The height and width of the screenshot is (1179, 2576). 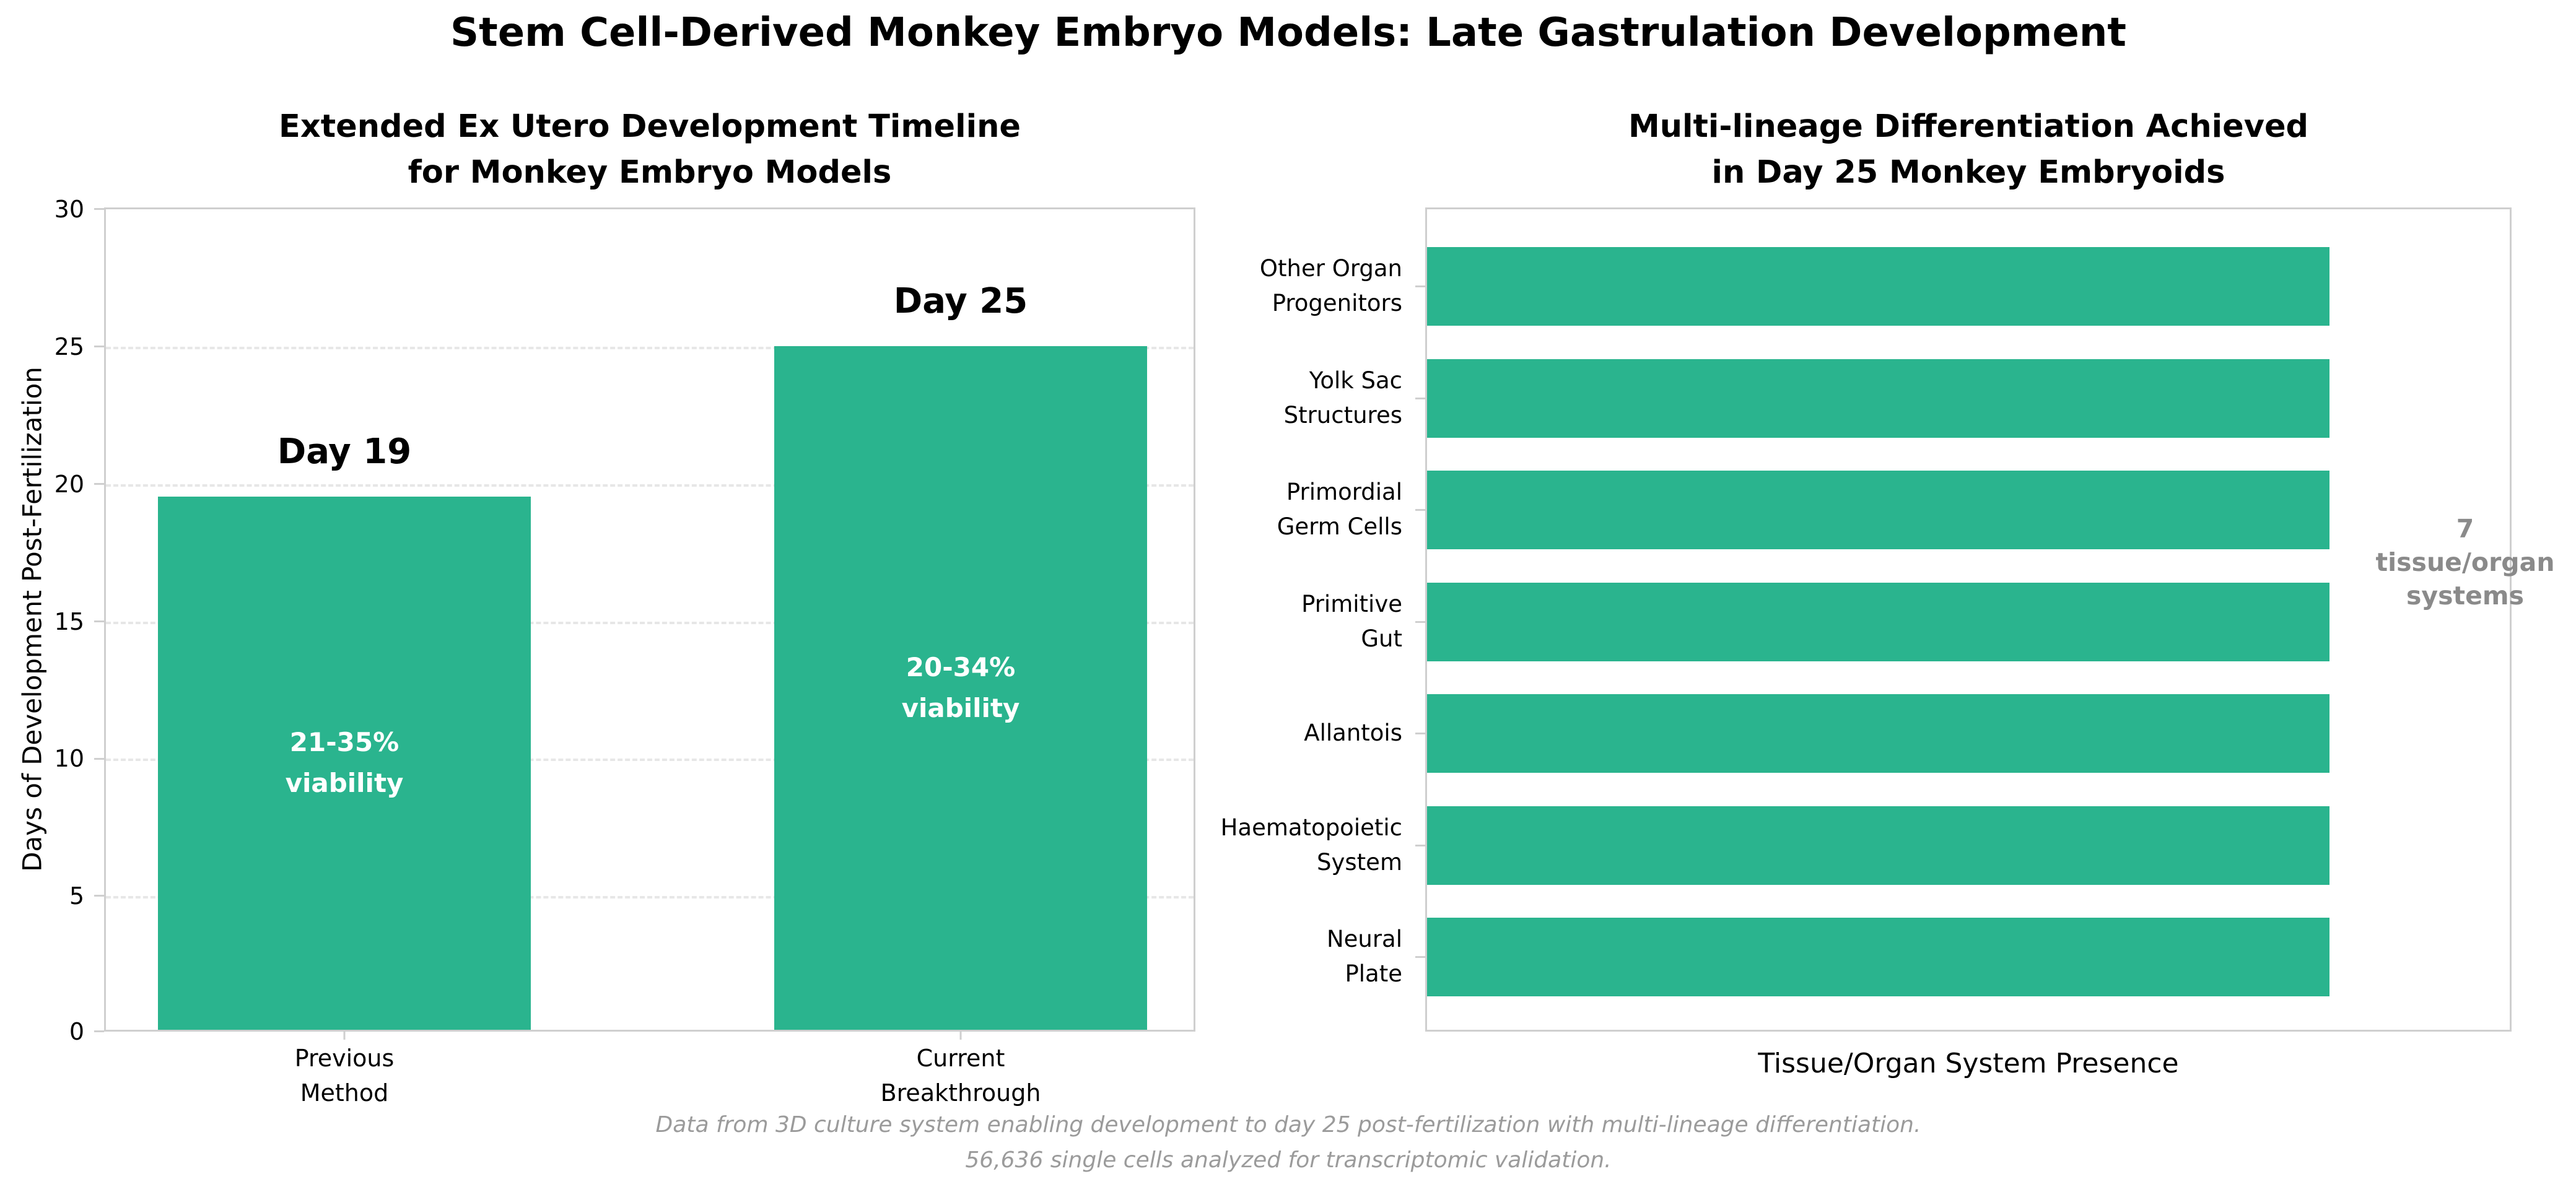 I want to click on bar-current-breakthrough: Day 25 20-34% viability, so click(x=960, y=655).